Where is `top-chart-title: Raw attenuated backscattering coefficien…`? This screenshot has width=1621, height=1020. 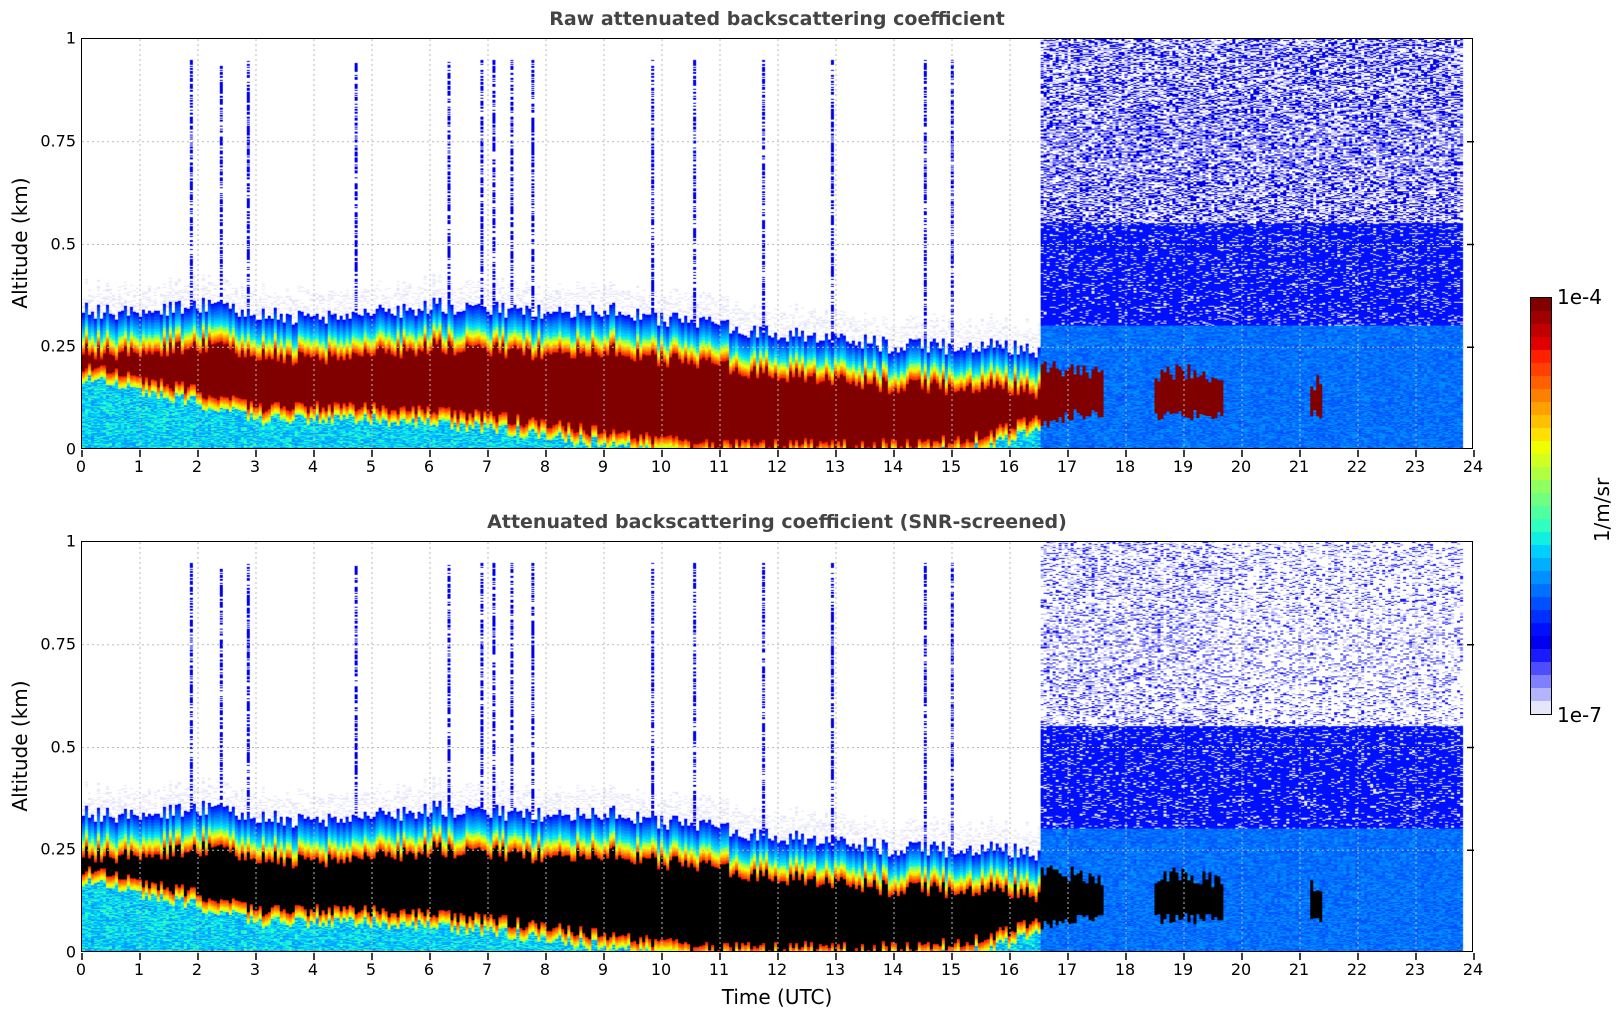
top-chart-title: Raw attenuated backscattering coefficien… is located at coordinates (777, 19).